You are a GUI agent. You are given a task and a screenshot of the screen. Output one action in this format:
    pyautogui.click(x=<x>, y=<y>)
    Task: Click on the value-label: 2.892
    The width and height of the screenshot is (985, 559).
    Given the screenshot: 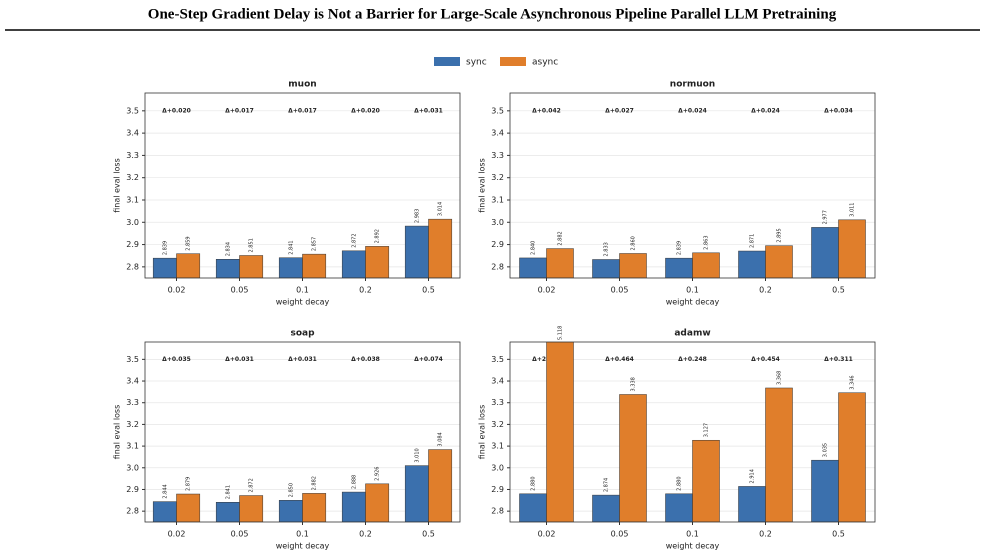 What is the action you would take?
    pyautogui.click(x=378, y=236)
    